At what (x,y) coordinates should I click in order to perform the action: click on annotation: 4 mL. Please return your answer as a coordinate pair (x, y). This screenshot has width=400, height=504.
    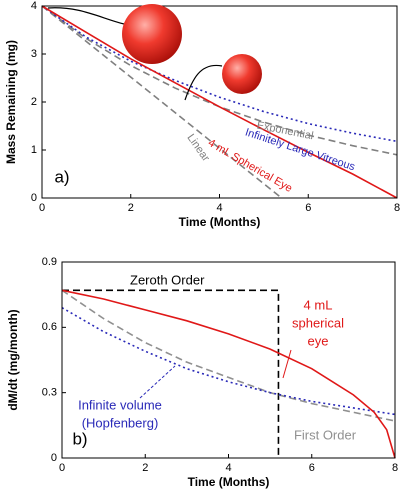
    Looking at the image, I should click on (318, 304).